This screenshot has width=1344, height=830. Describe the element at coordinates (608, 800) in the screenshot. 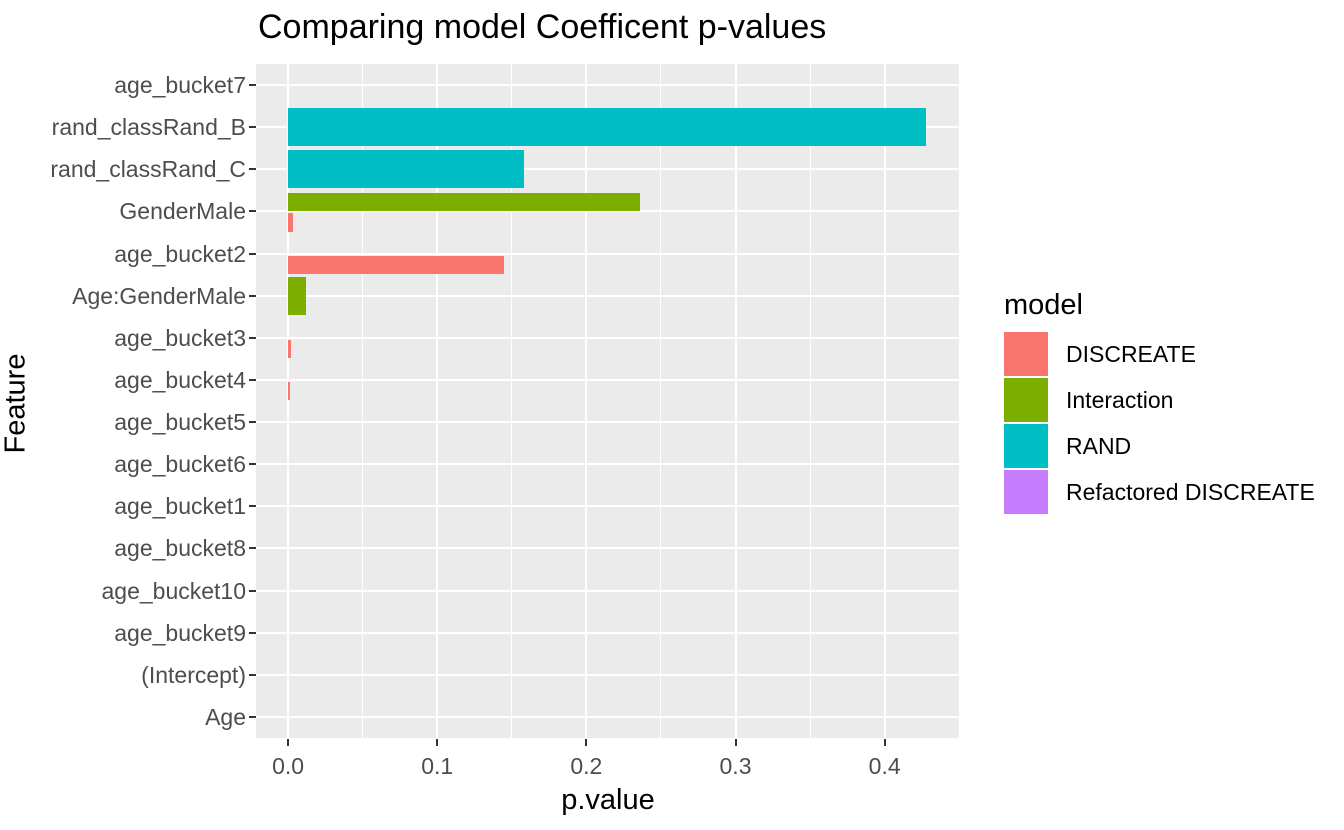

I see `x-axis-title: p.value` at that location.